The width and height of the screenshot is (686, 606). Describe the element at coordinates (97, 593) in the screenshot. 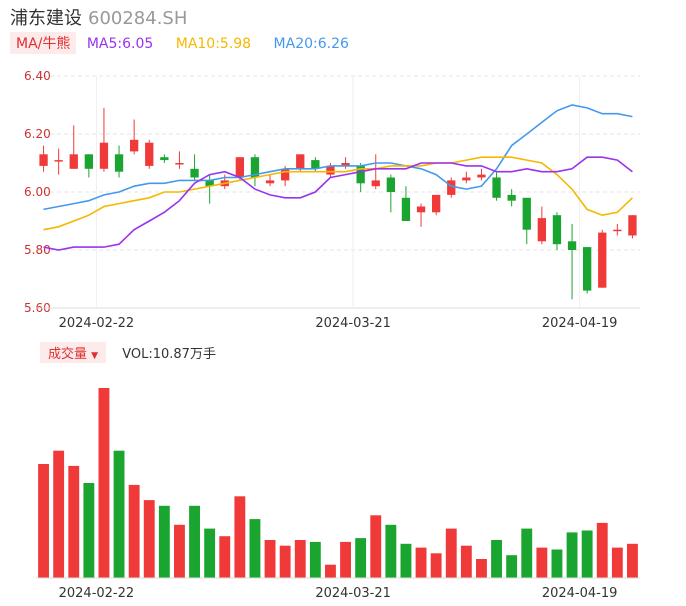

I see `date-label-volume: 2024-02-22` at that location.